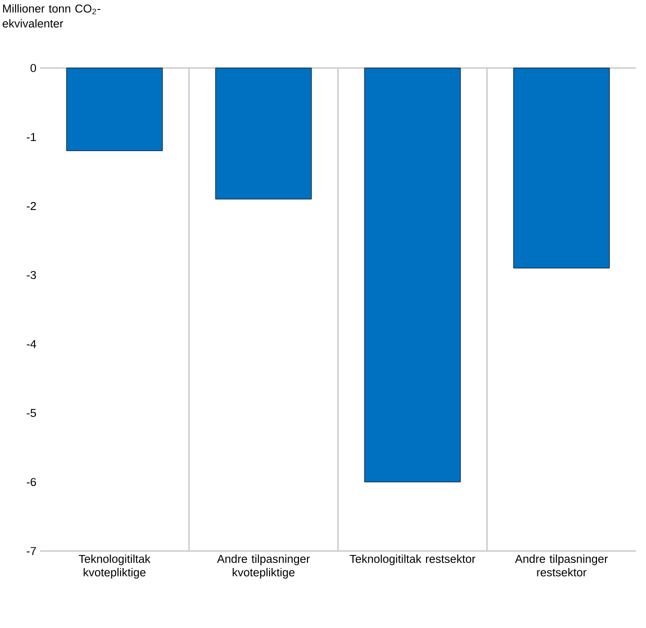 The height and width of the screenshot is (628, 646). I want to click on y-tick-label: -3, so click(31, 275).